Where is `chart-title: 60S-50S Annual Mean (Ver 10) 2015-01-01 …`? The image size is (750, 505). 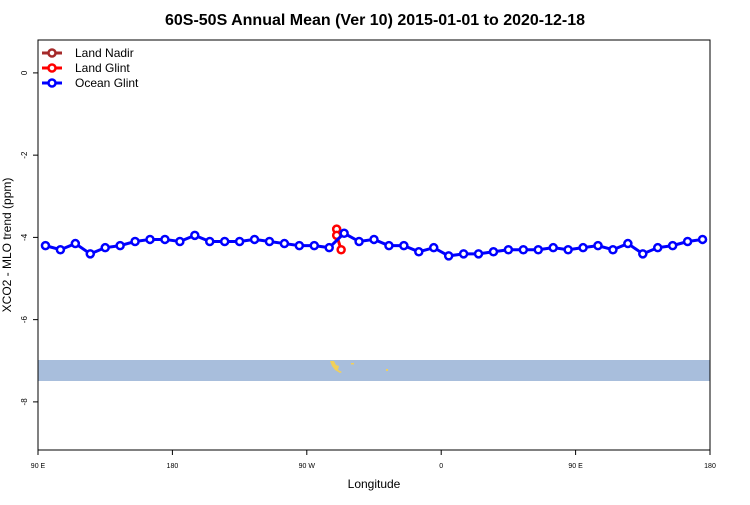
chart-title: 60S-50S Annual Mean (Ver 10) 2015-01-01 … is located at coordinates (375, 20).